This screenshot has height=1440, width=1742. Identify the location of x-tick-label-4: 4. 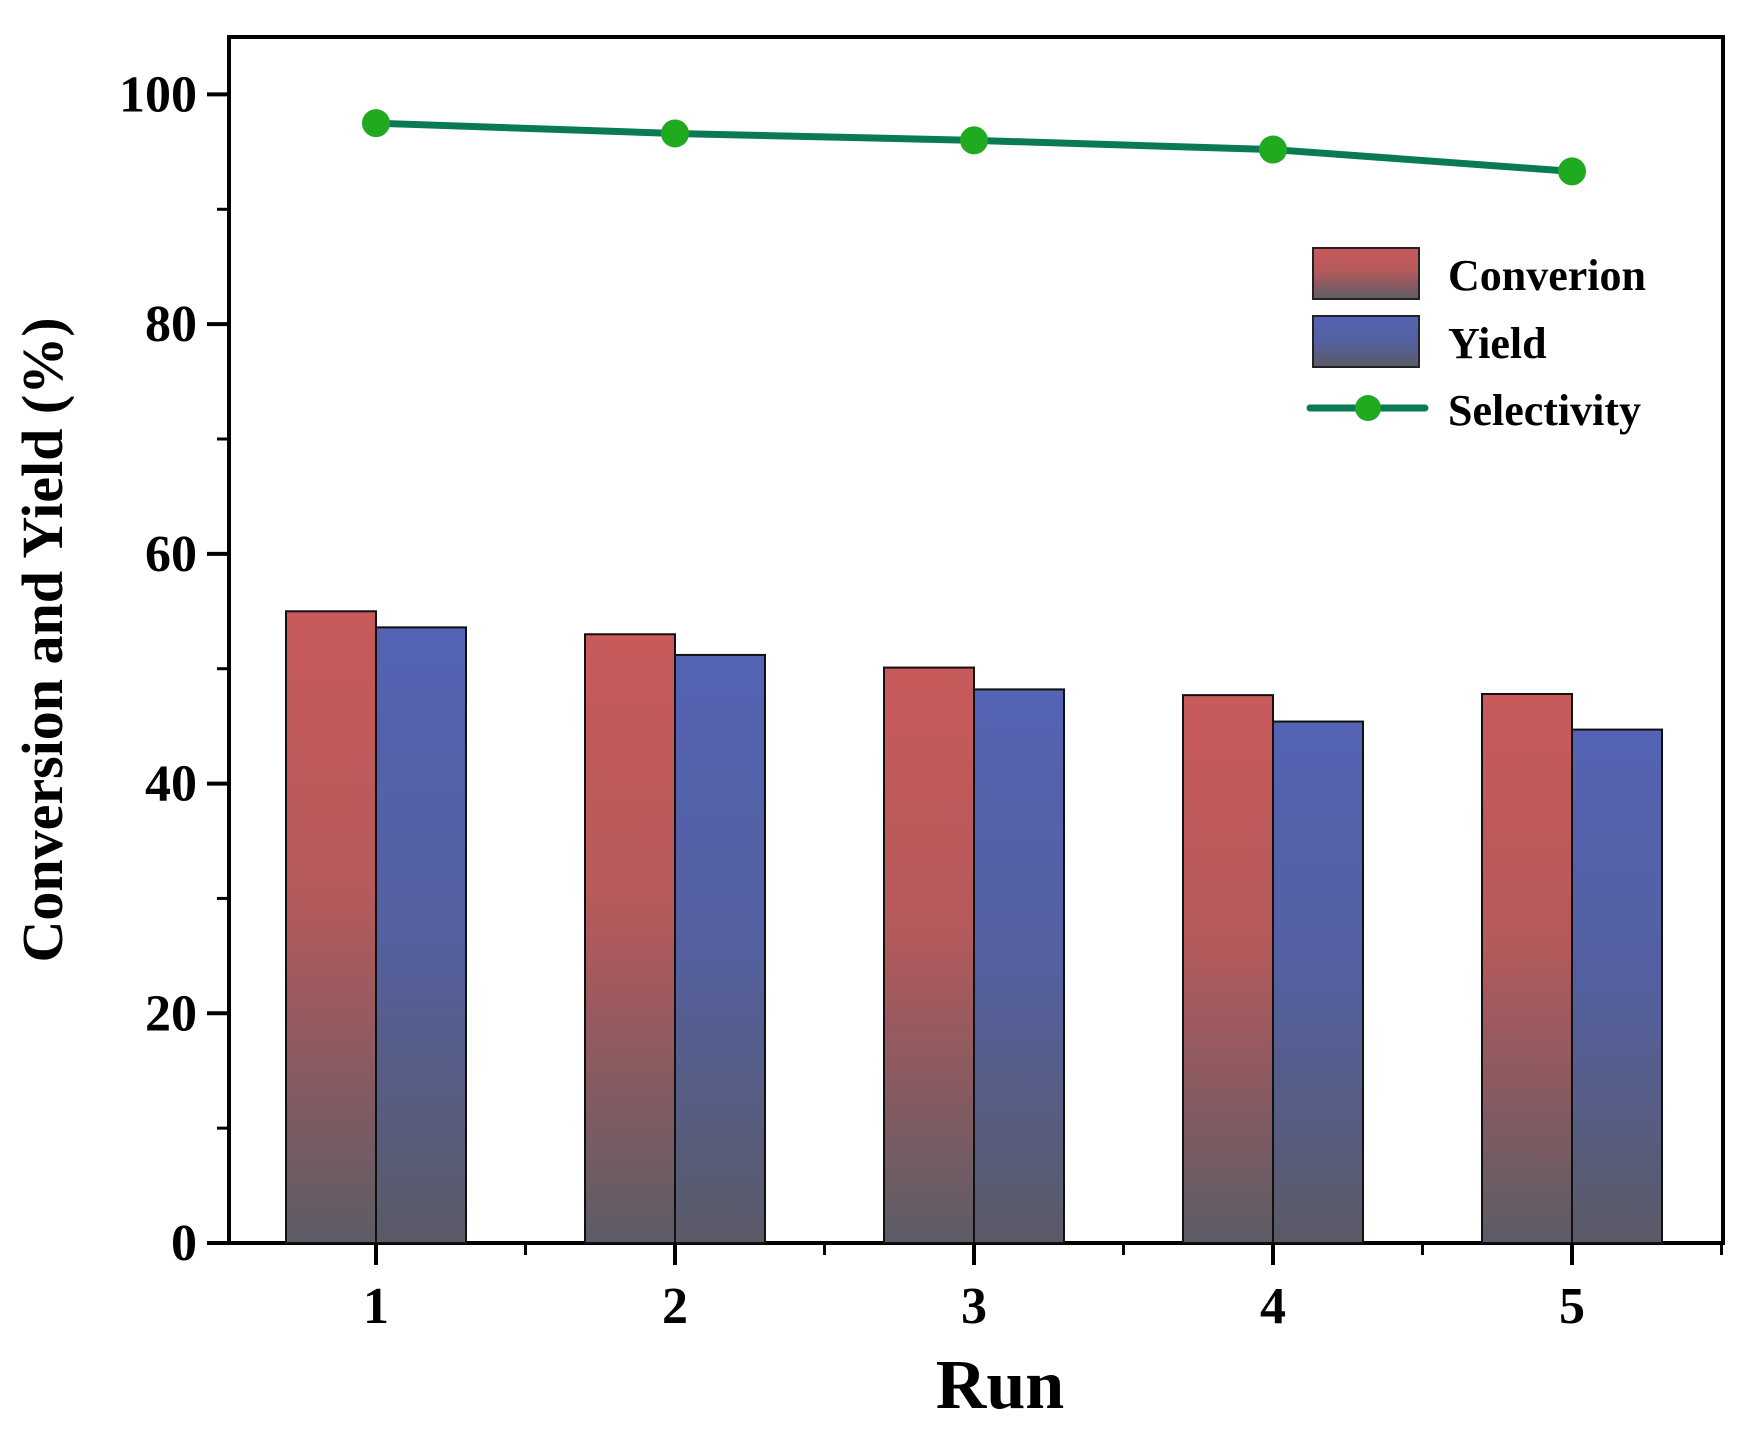
(1273, 1306).